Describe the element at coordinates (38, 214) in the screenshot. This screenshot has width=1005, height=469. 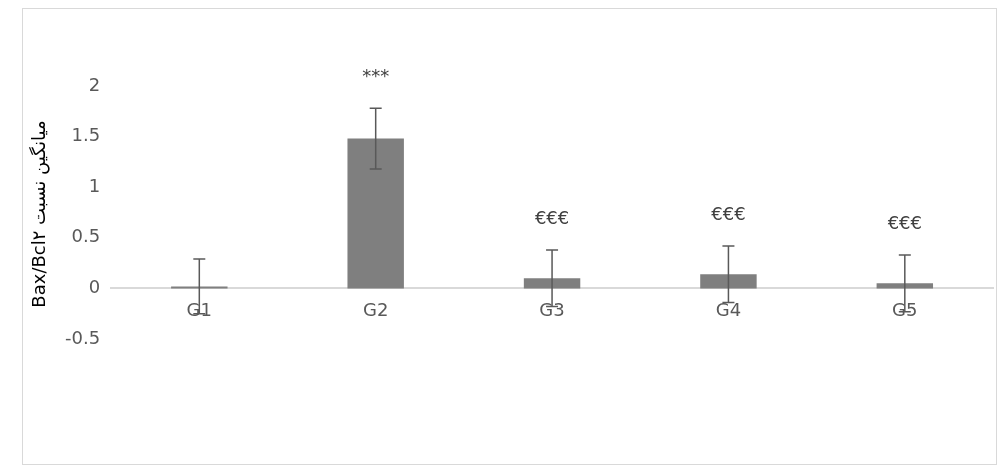
I see `y-axis-title: میانگین نسبت Bax/Bcl۲` at that location.